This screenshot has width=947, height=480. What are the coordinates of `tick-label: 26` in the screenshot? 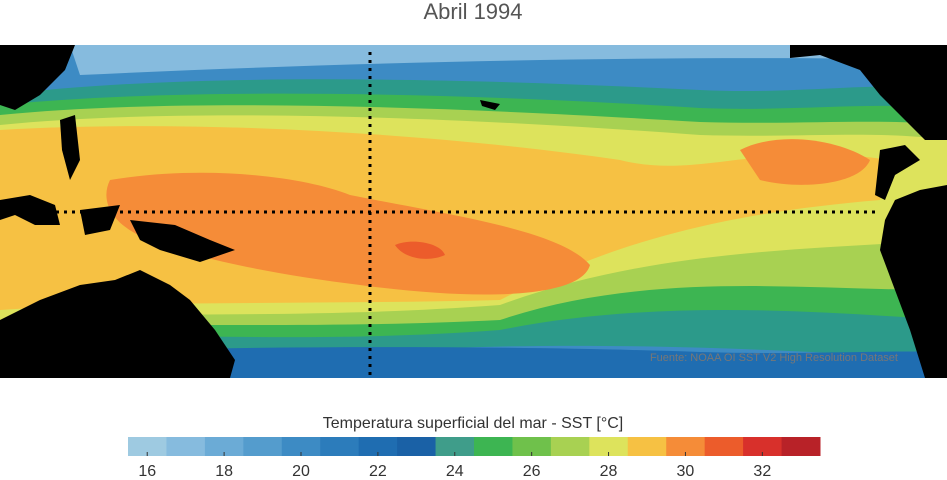 It's located at (532, 471).